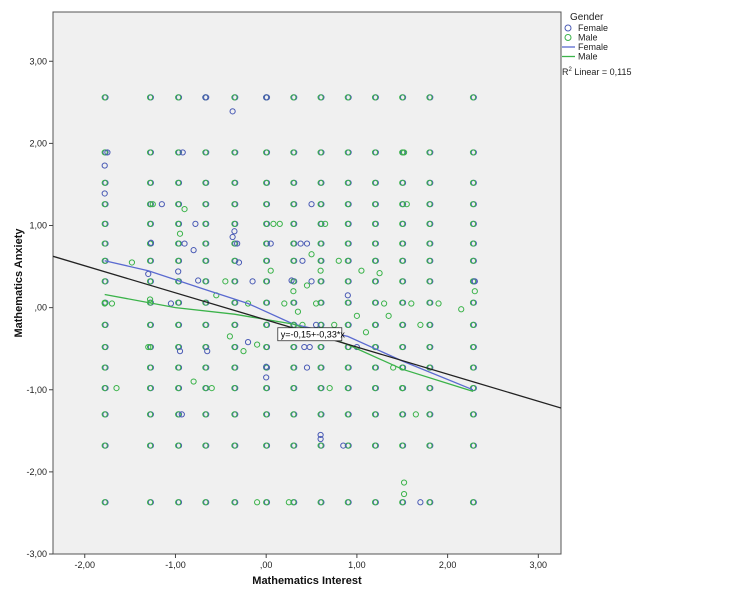 The width and height of the screenshot is (749, 599). I want to click on legend-r2: R2 Linear = 0,115, so click(596, 72).